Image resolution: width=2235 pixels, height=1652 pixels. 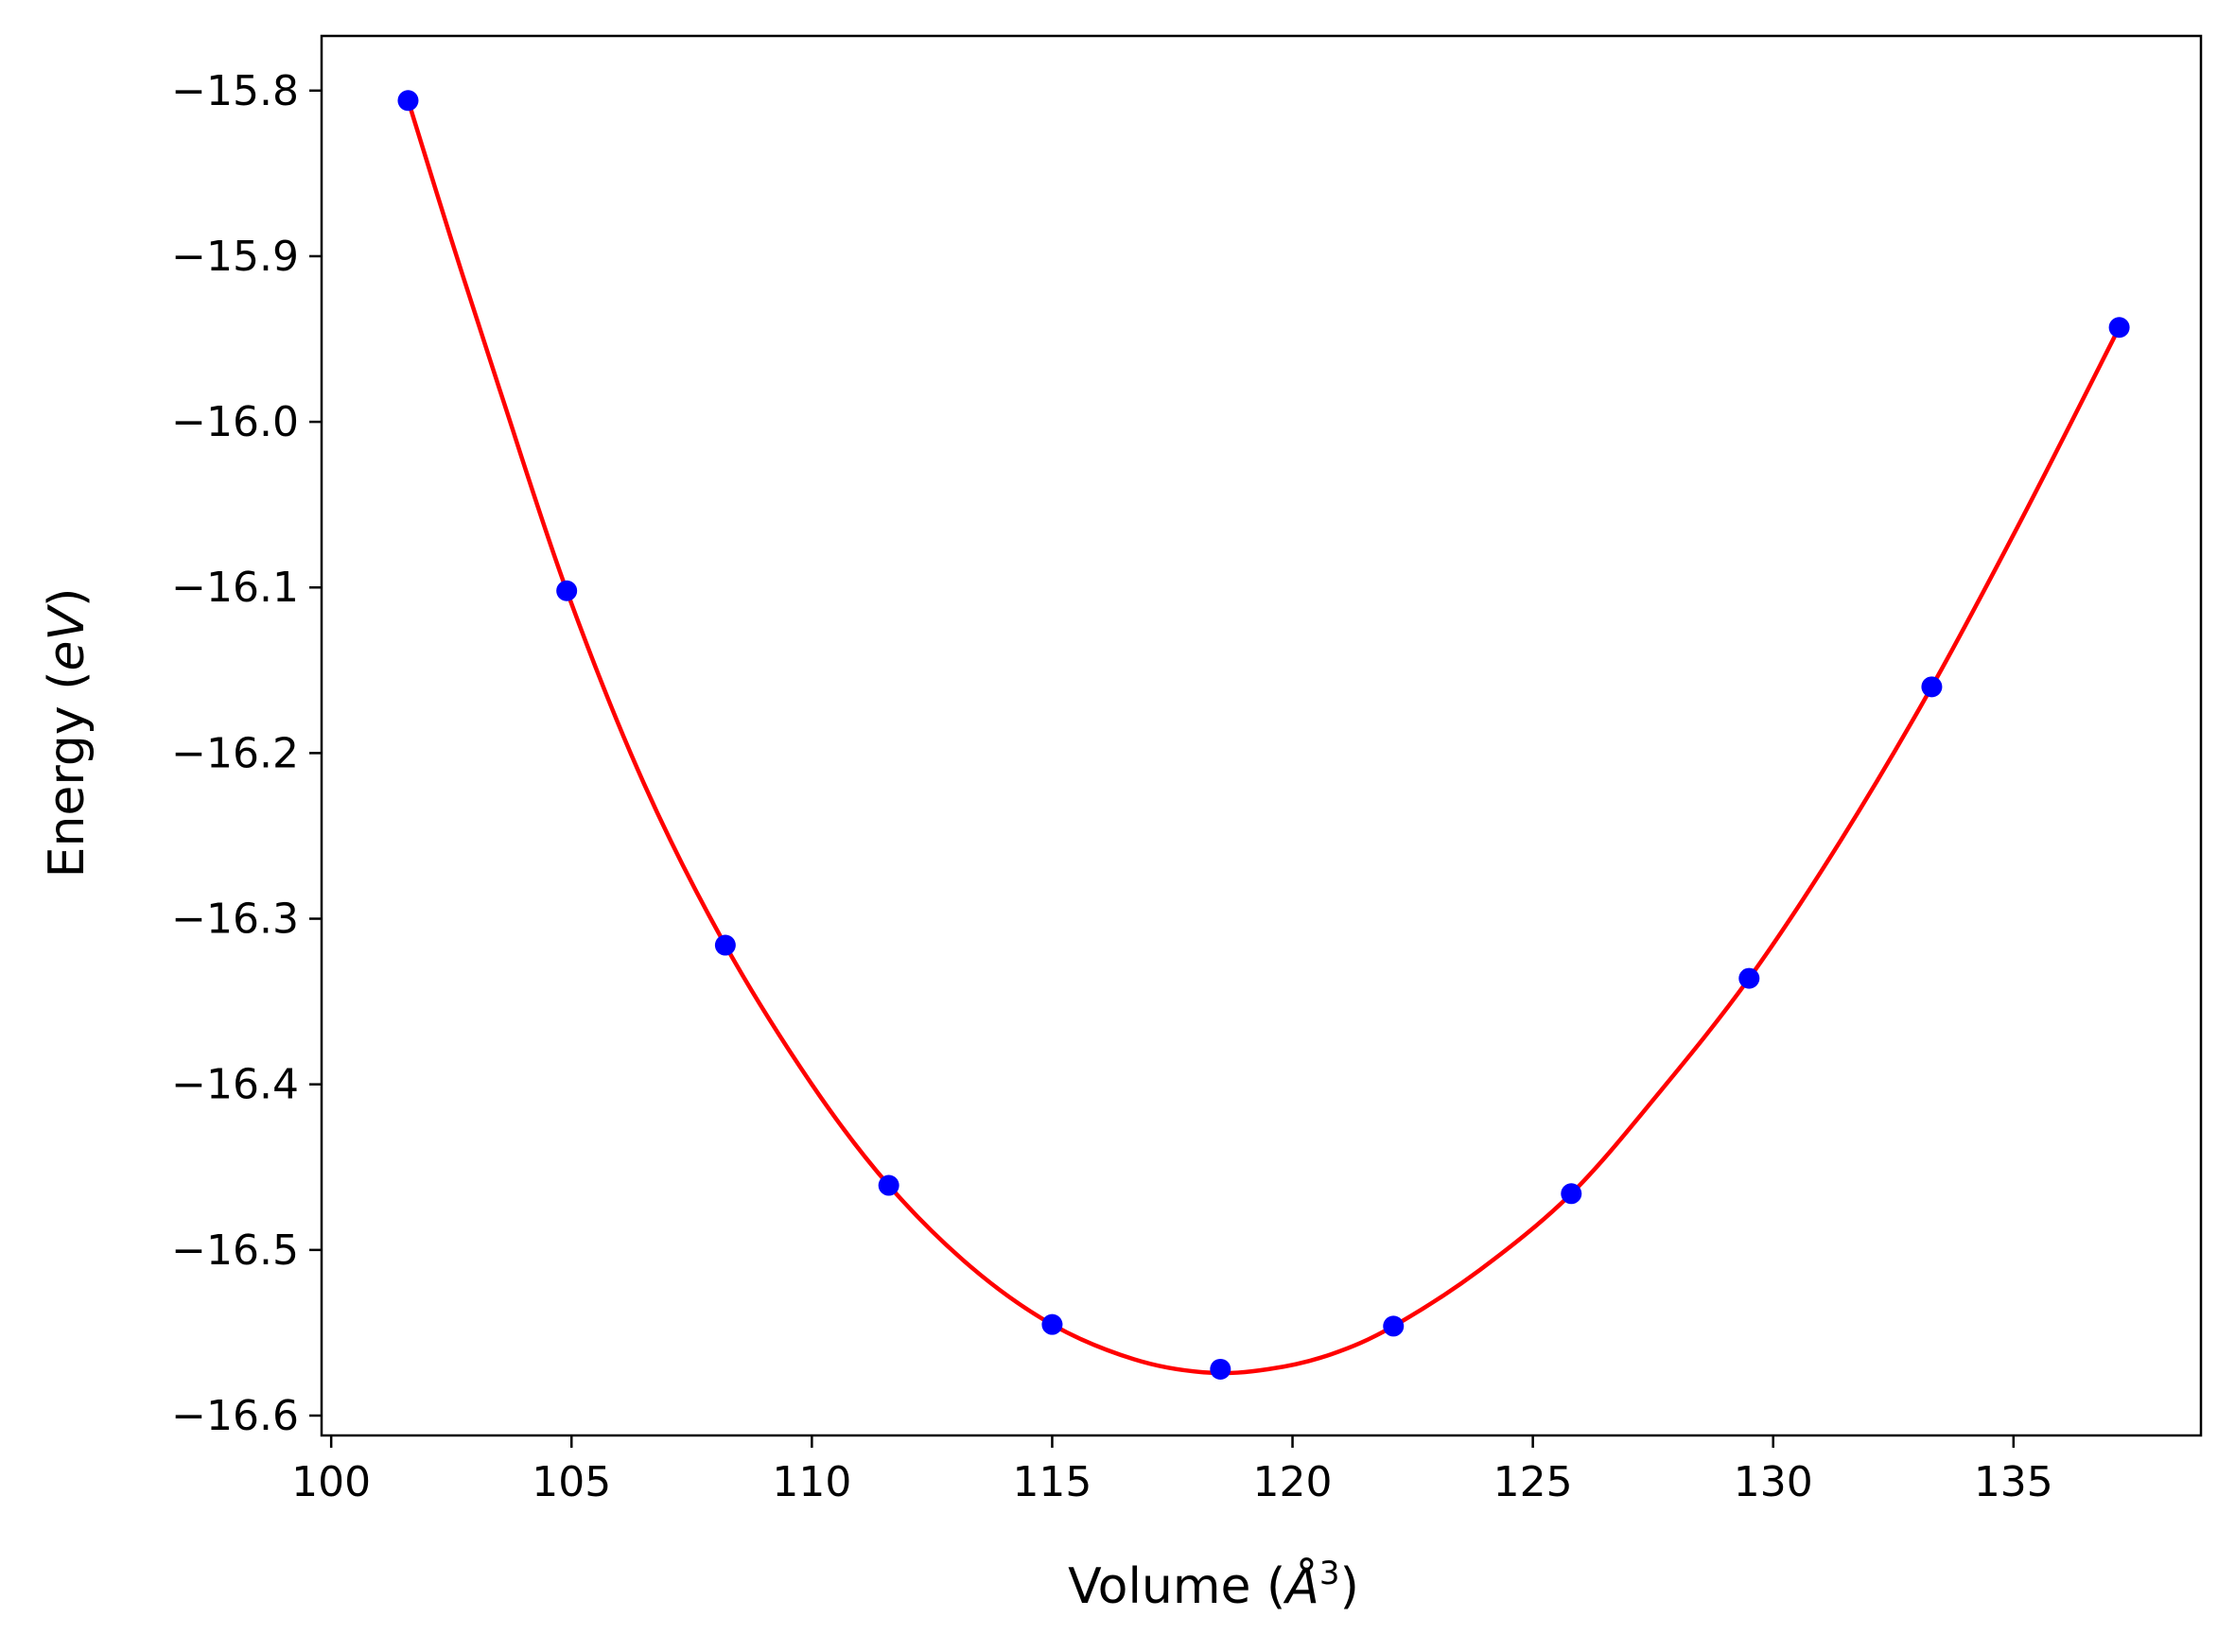 I want to click on y-tick-label: −16.6, so click(x=235, y=1416).